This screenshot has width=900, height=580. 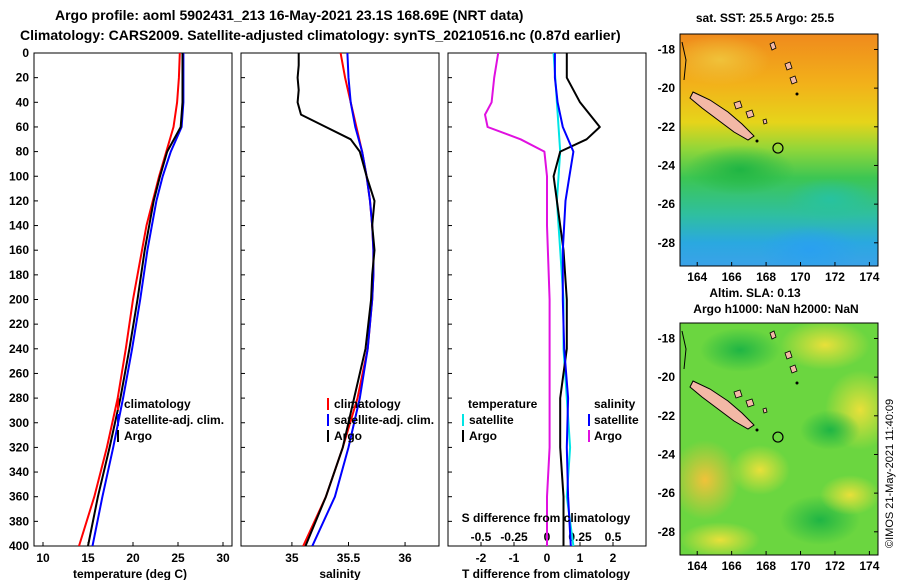 What do you see at coordinates (830, 200) in the screenshot?
I see `sst-feature` at bounding box center [830, 200].